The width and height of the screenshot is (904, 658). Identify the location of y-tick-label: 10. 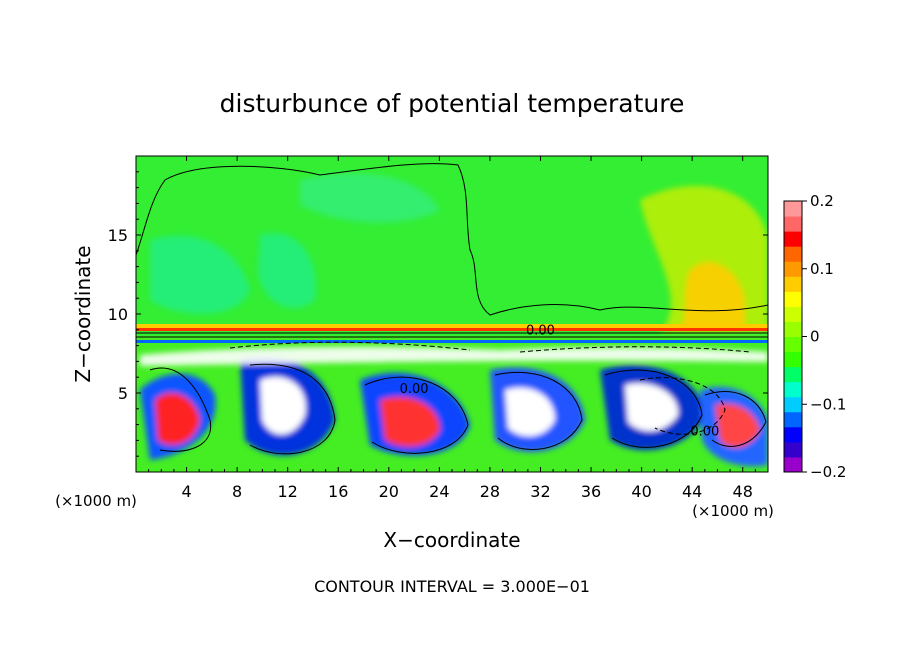
(118, 314).